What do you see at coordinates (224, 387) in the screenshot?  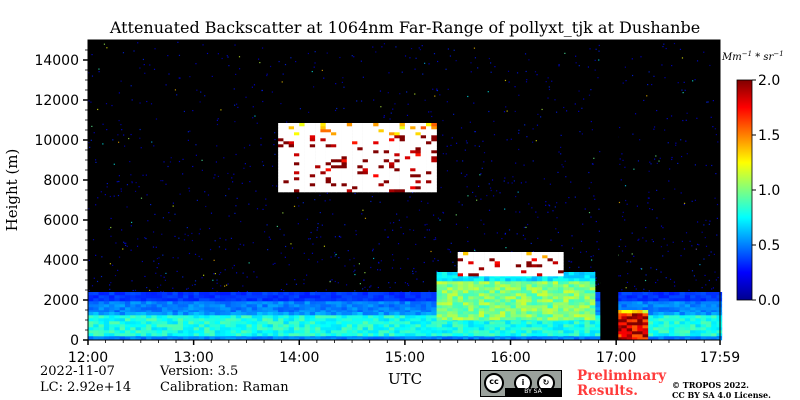 I see `calibration-text: Calibration: Raman` at bounding box center [224, 387].